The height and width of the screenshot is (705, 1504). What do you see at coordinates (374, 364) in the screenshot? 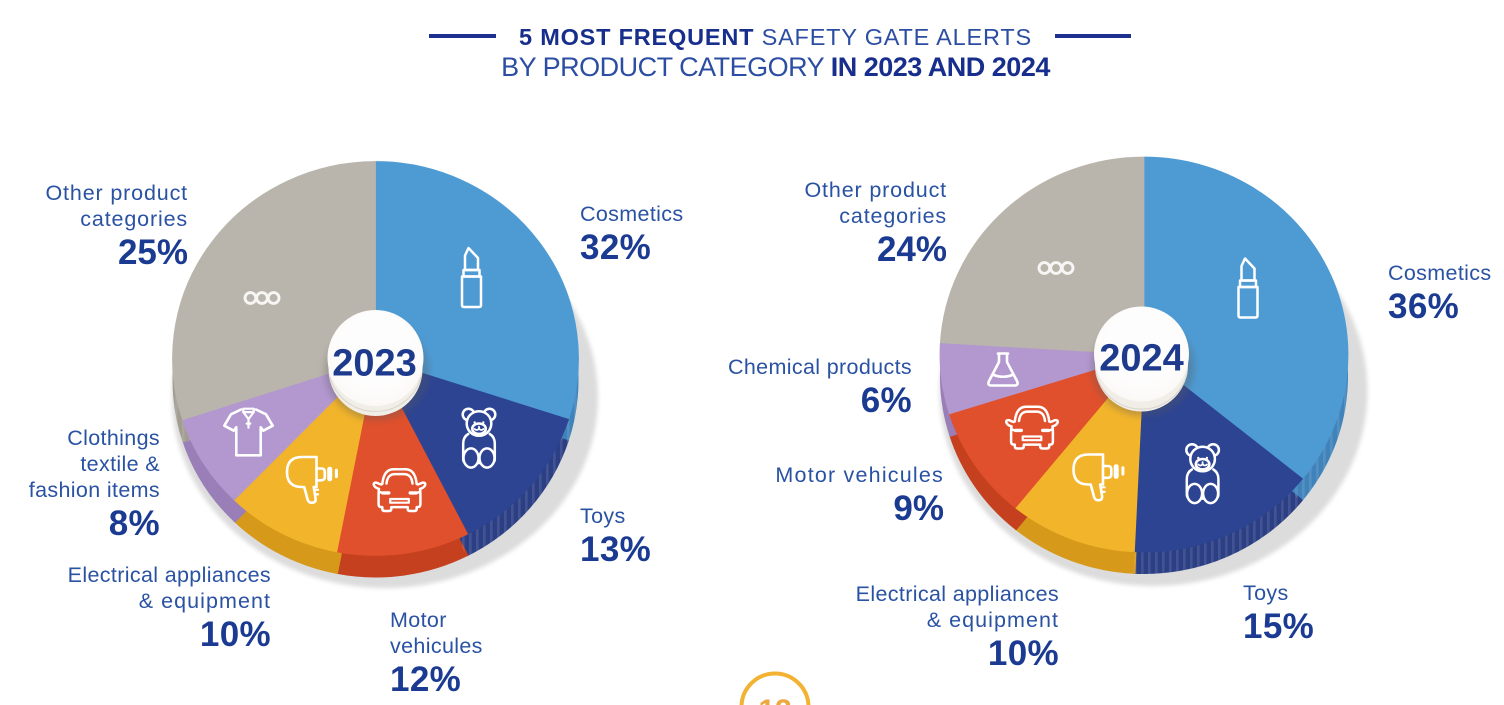
I see `svg-text: 2023` at bounding box center [374, 364].